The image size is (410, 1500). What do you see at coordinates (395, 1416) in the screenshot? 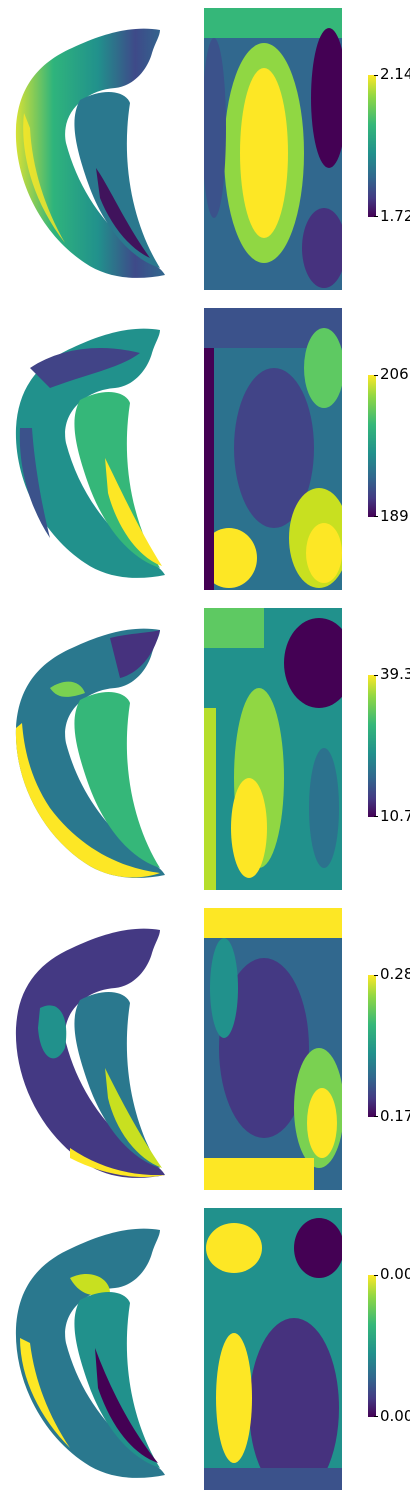
I see `colorbar-min-label: 0.00` at bounding box center [395, 1416].